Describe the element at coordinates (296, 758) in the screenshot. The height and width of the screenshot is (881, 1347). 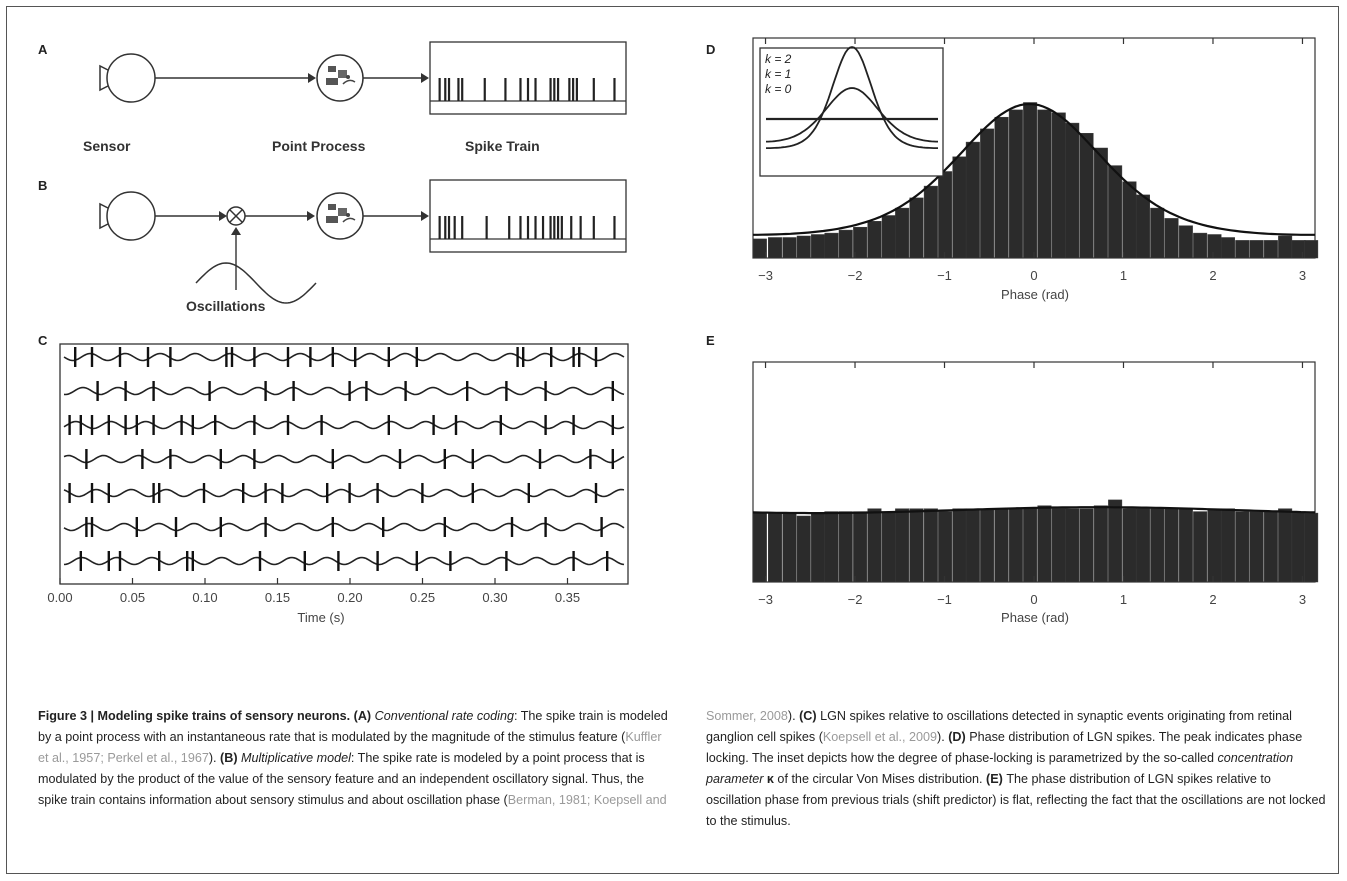
I see `caption-text: Multiplicative model` at that location.